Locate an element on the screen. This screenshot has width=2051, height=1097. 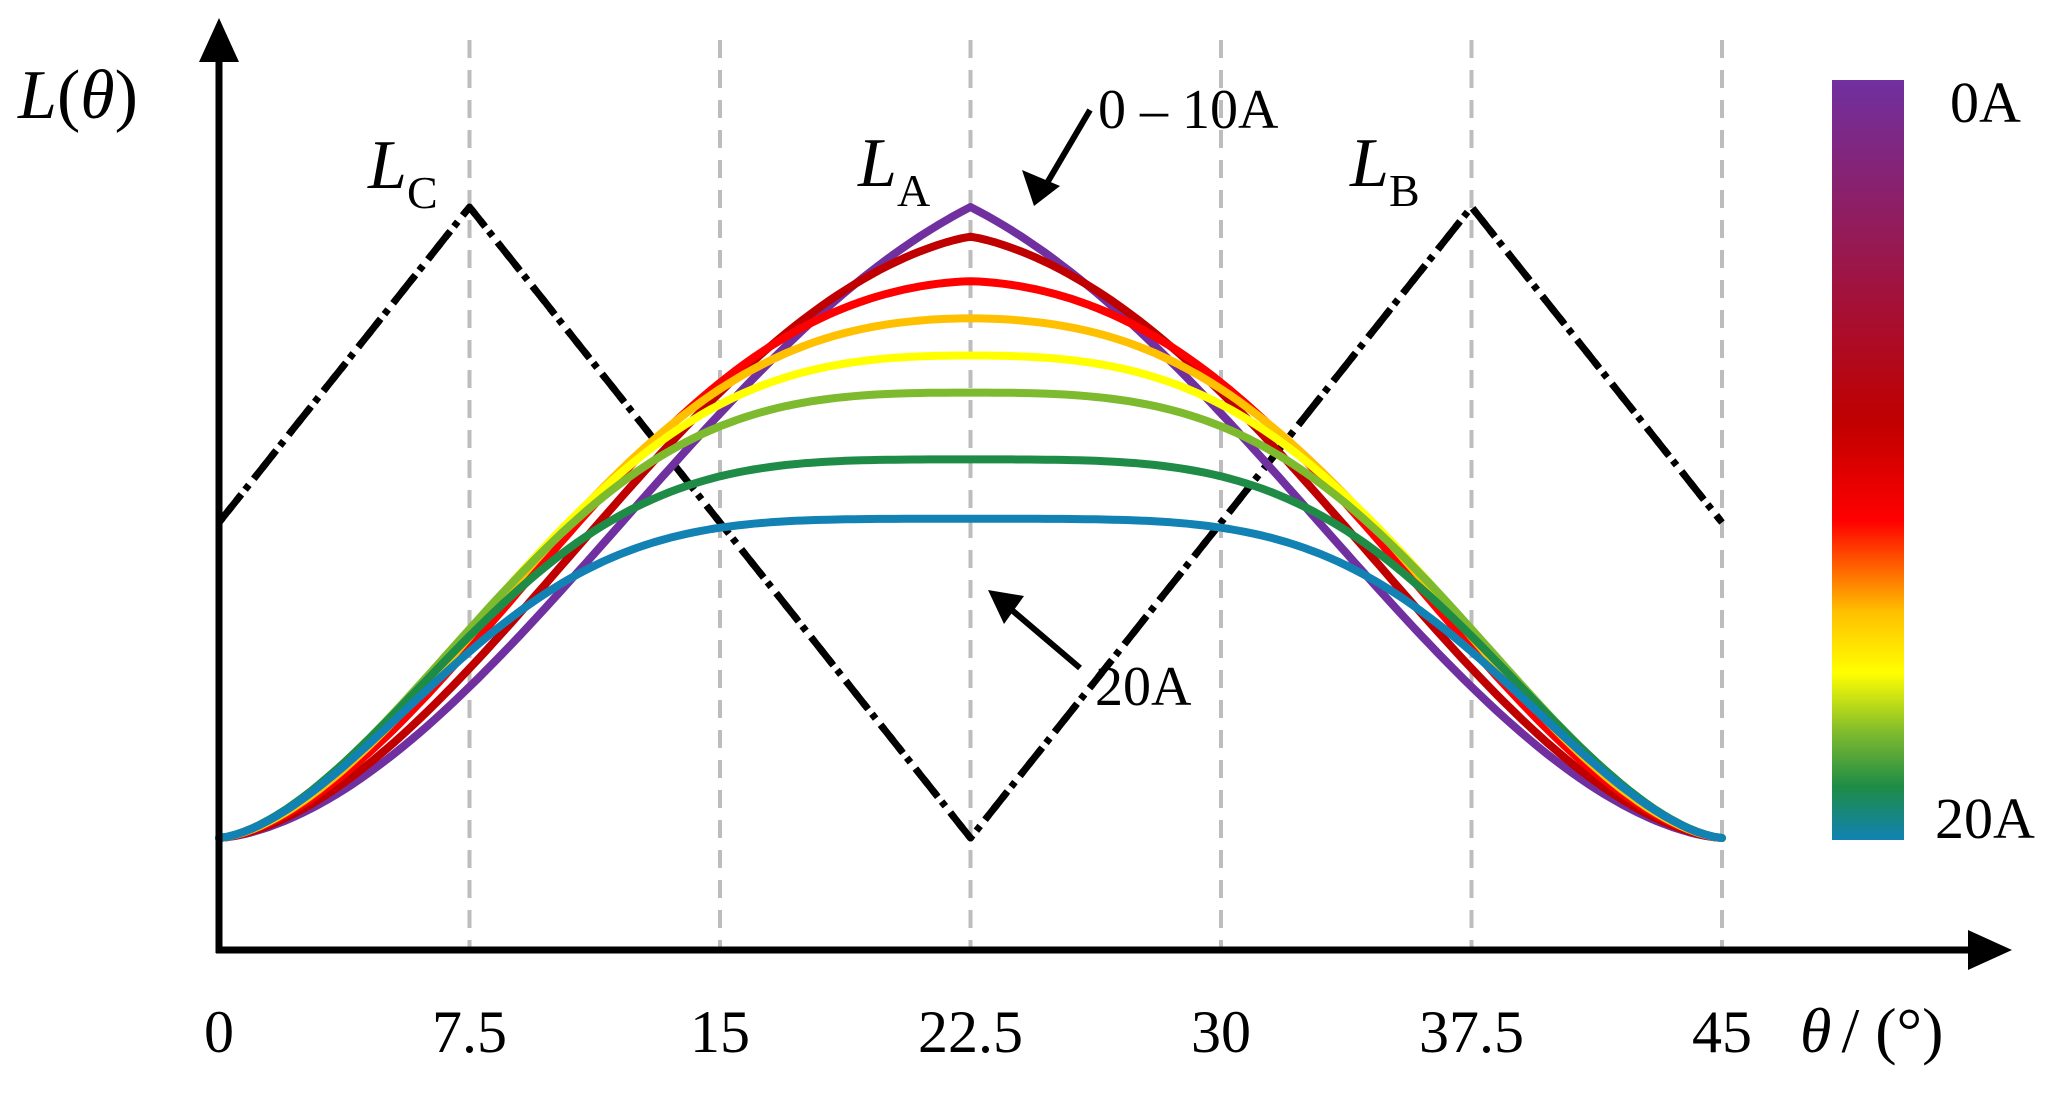
x-tick-label: 22.5 is located at coordinates (970, 1032).